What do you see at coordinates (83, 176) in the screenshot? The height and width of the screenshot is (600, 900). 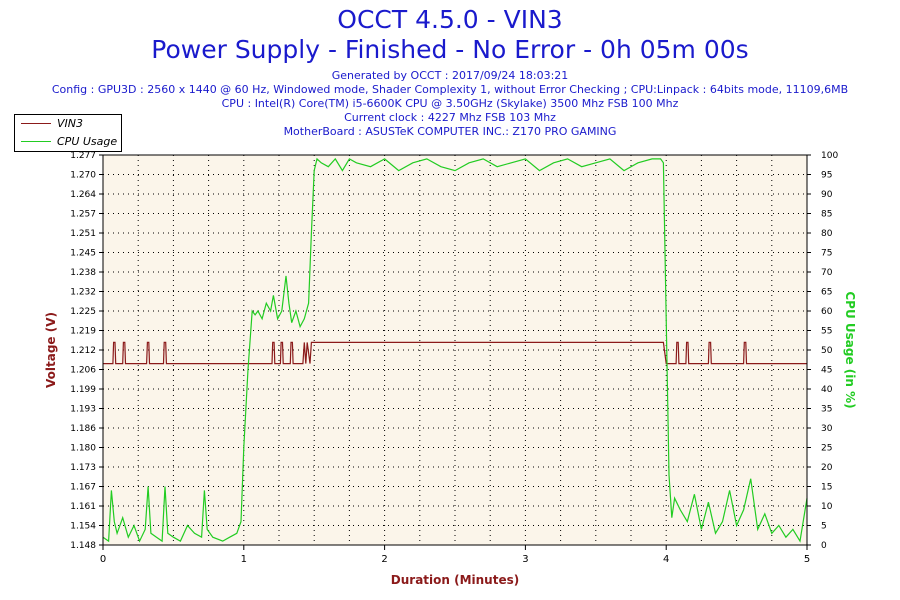 I see `y-left-tick-label: 1.270` at bounding box center [83, 176].